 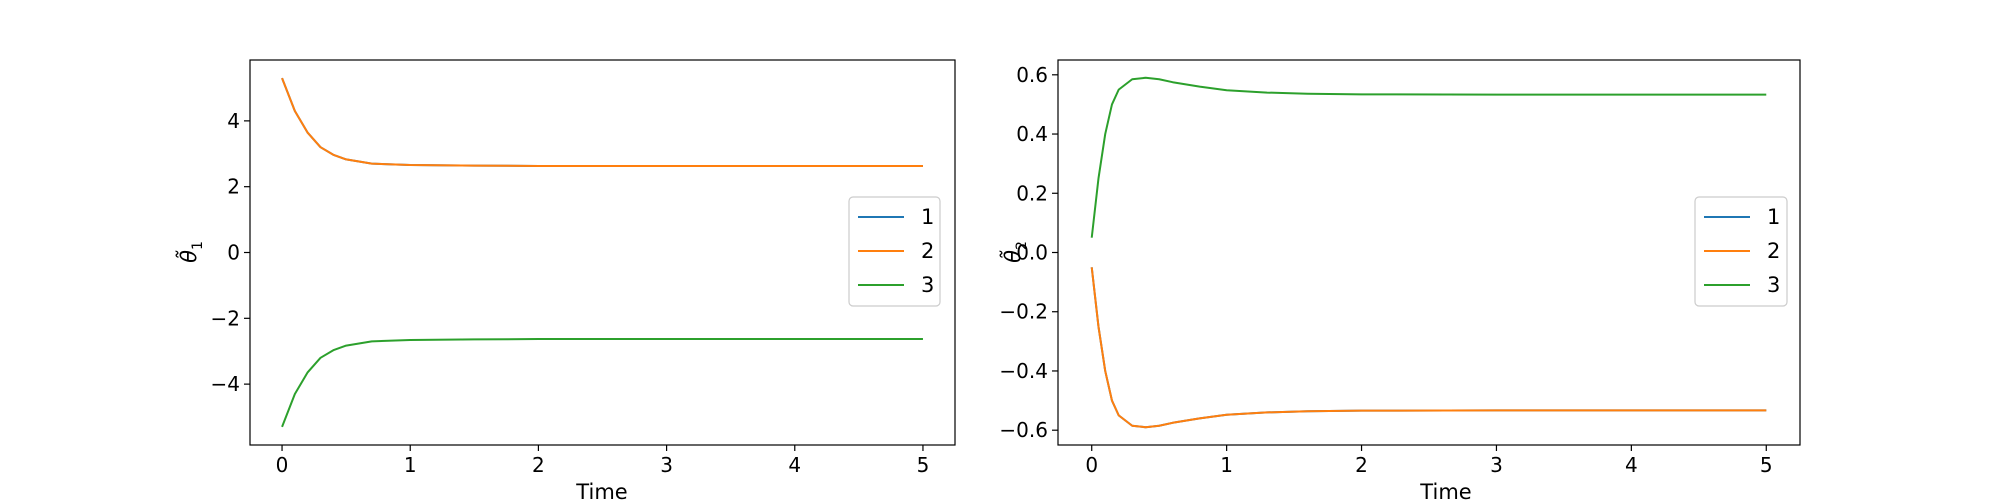 What do you see at coordinates (894, 251) in the screenshot?
I see `legend-1: 1 2 3` at bounding box center [894, 251].